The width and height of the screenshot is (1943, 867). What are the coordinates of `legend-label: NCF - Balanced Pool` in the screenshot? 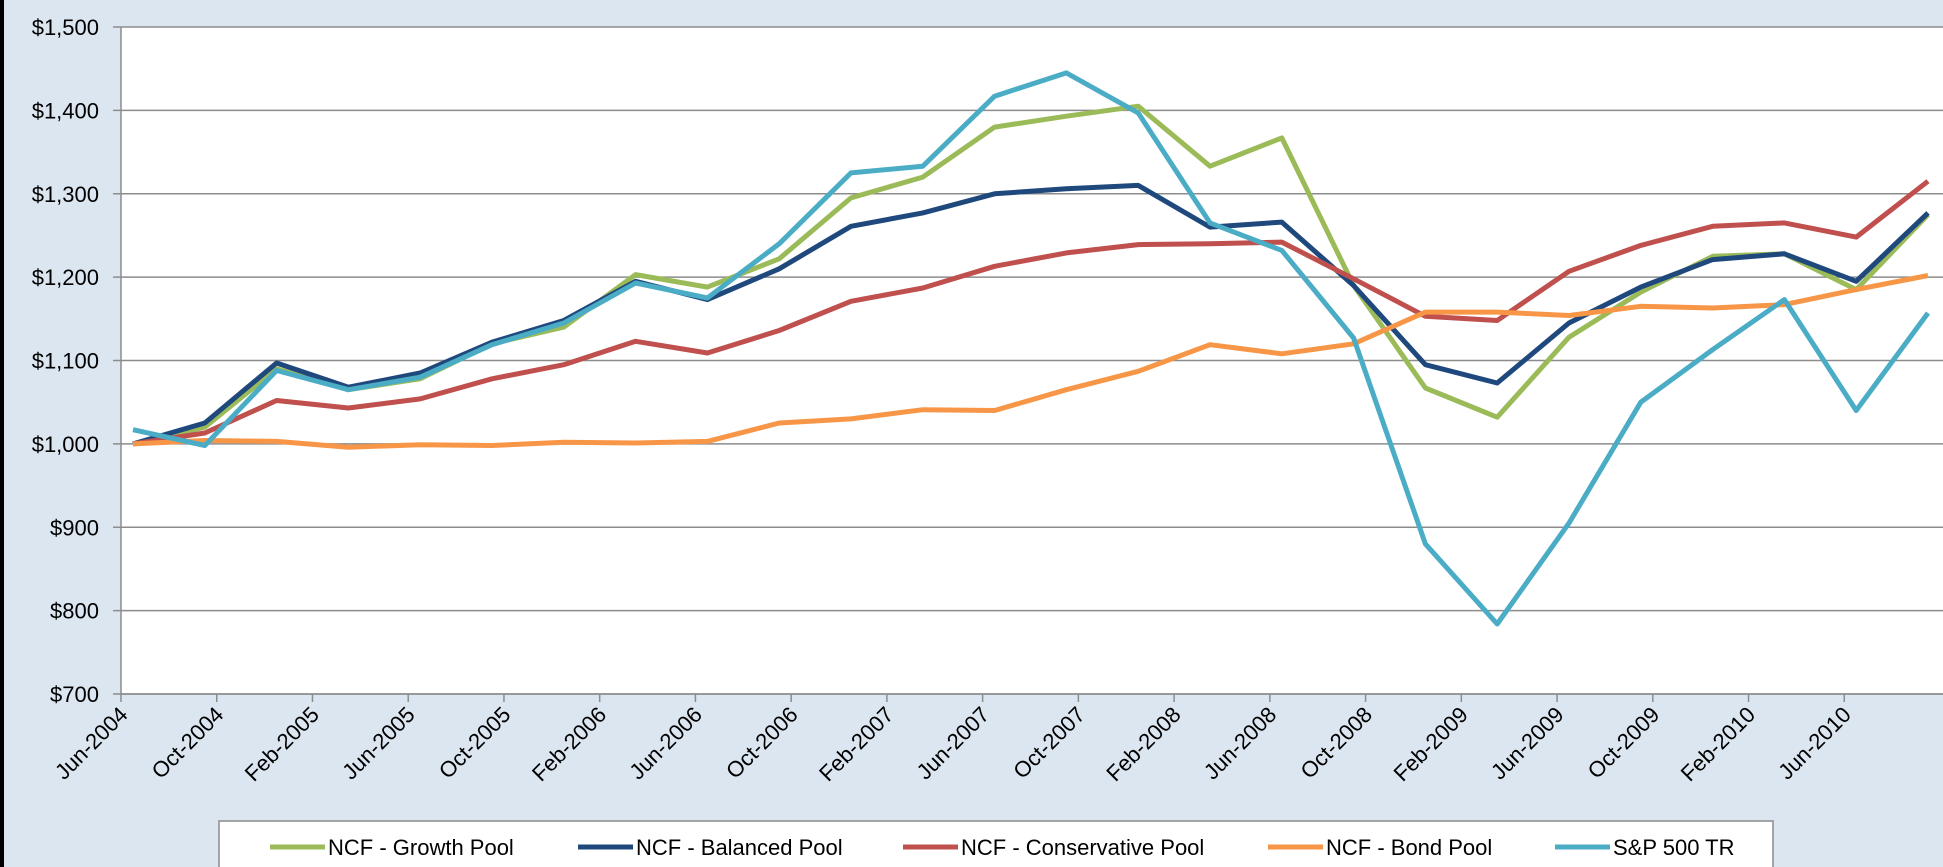 It's located at (739, 847).